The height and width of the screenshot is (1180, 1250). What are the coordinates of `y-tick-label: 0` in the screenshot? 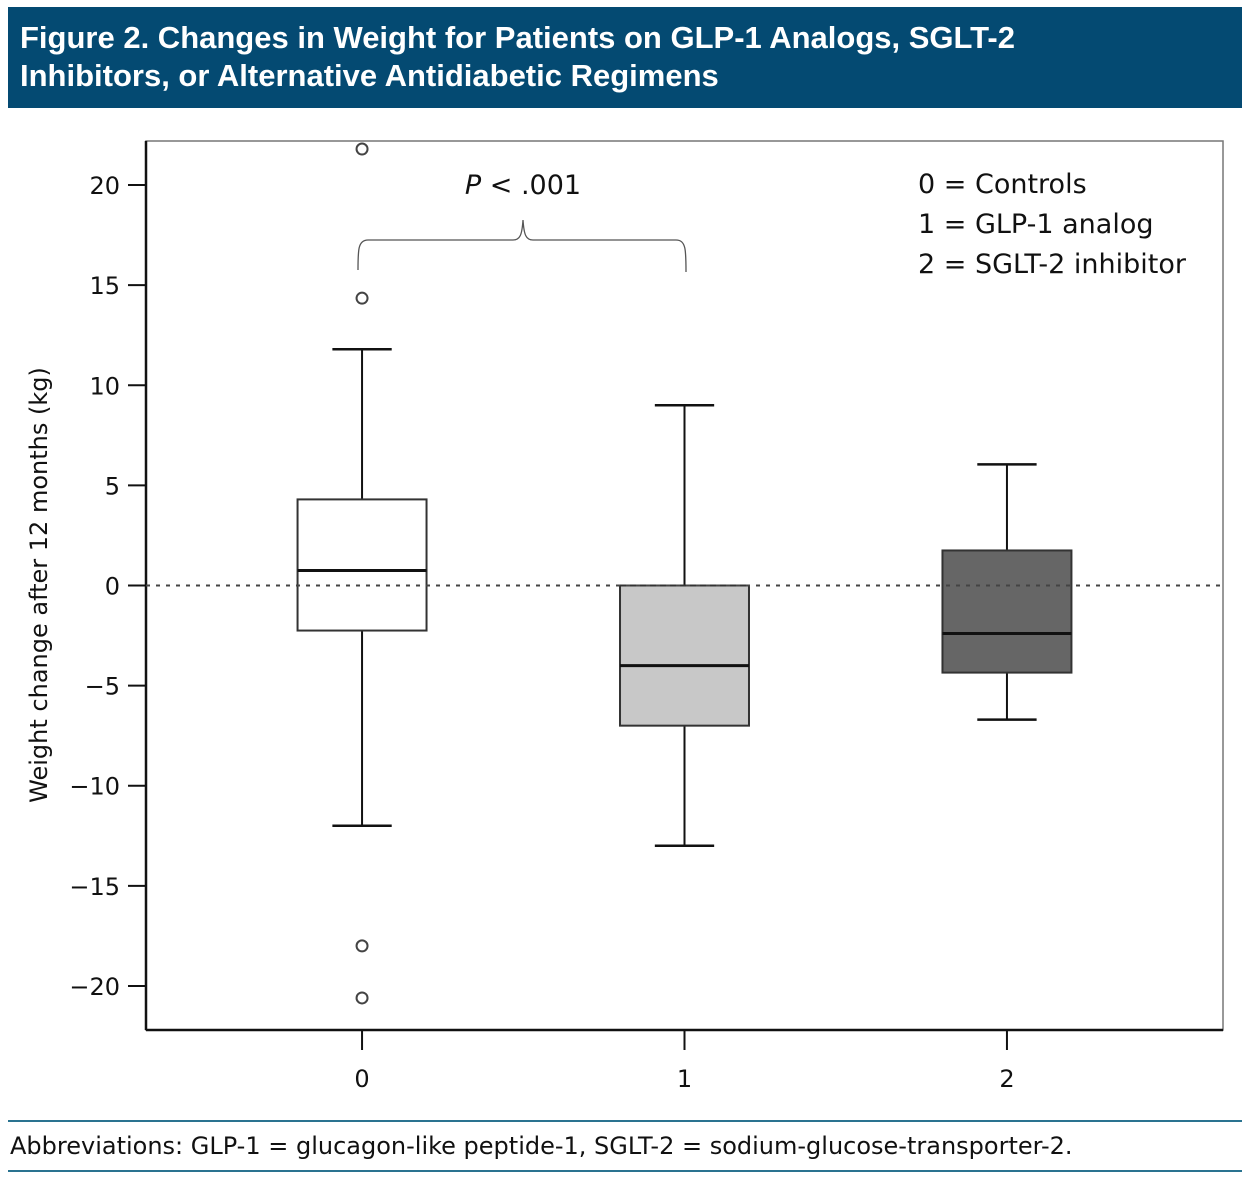 It's located at (112, 587).